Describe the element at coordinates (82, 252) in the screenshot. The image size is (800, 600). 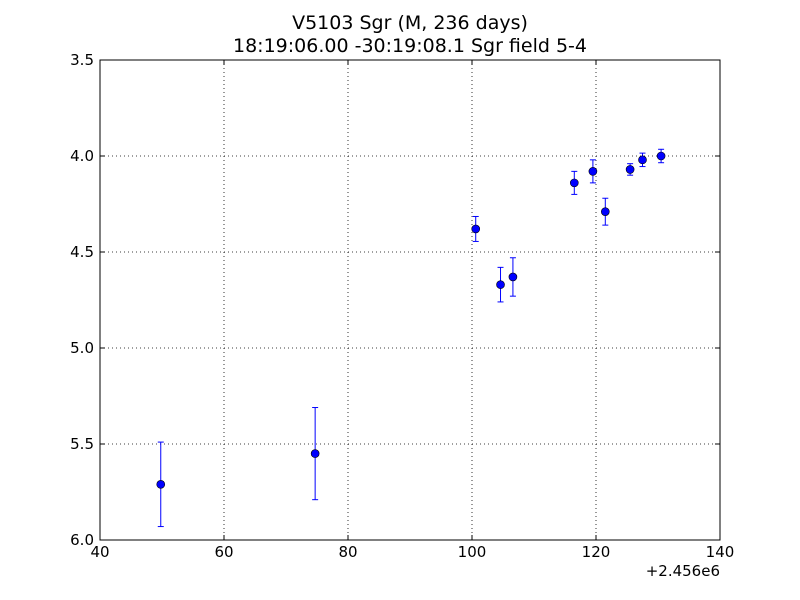
I see `y-tick-label: 4.5` at that location.